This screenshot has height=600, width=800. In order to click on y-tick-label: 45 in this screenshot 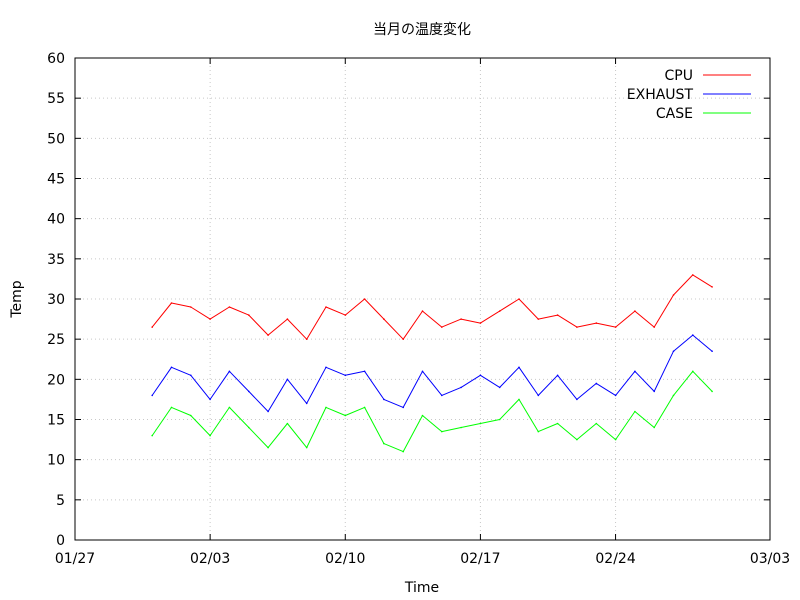, I will do `click(56, 180)`.